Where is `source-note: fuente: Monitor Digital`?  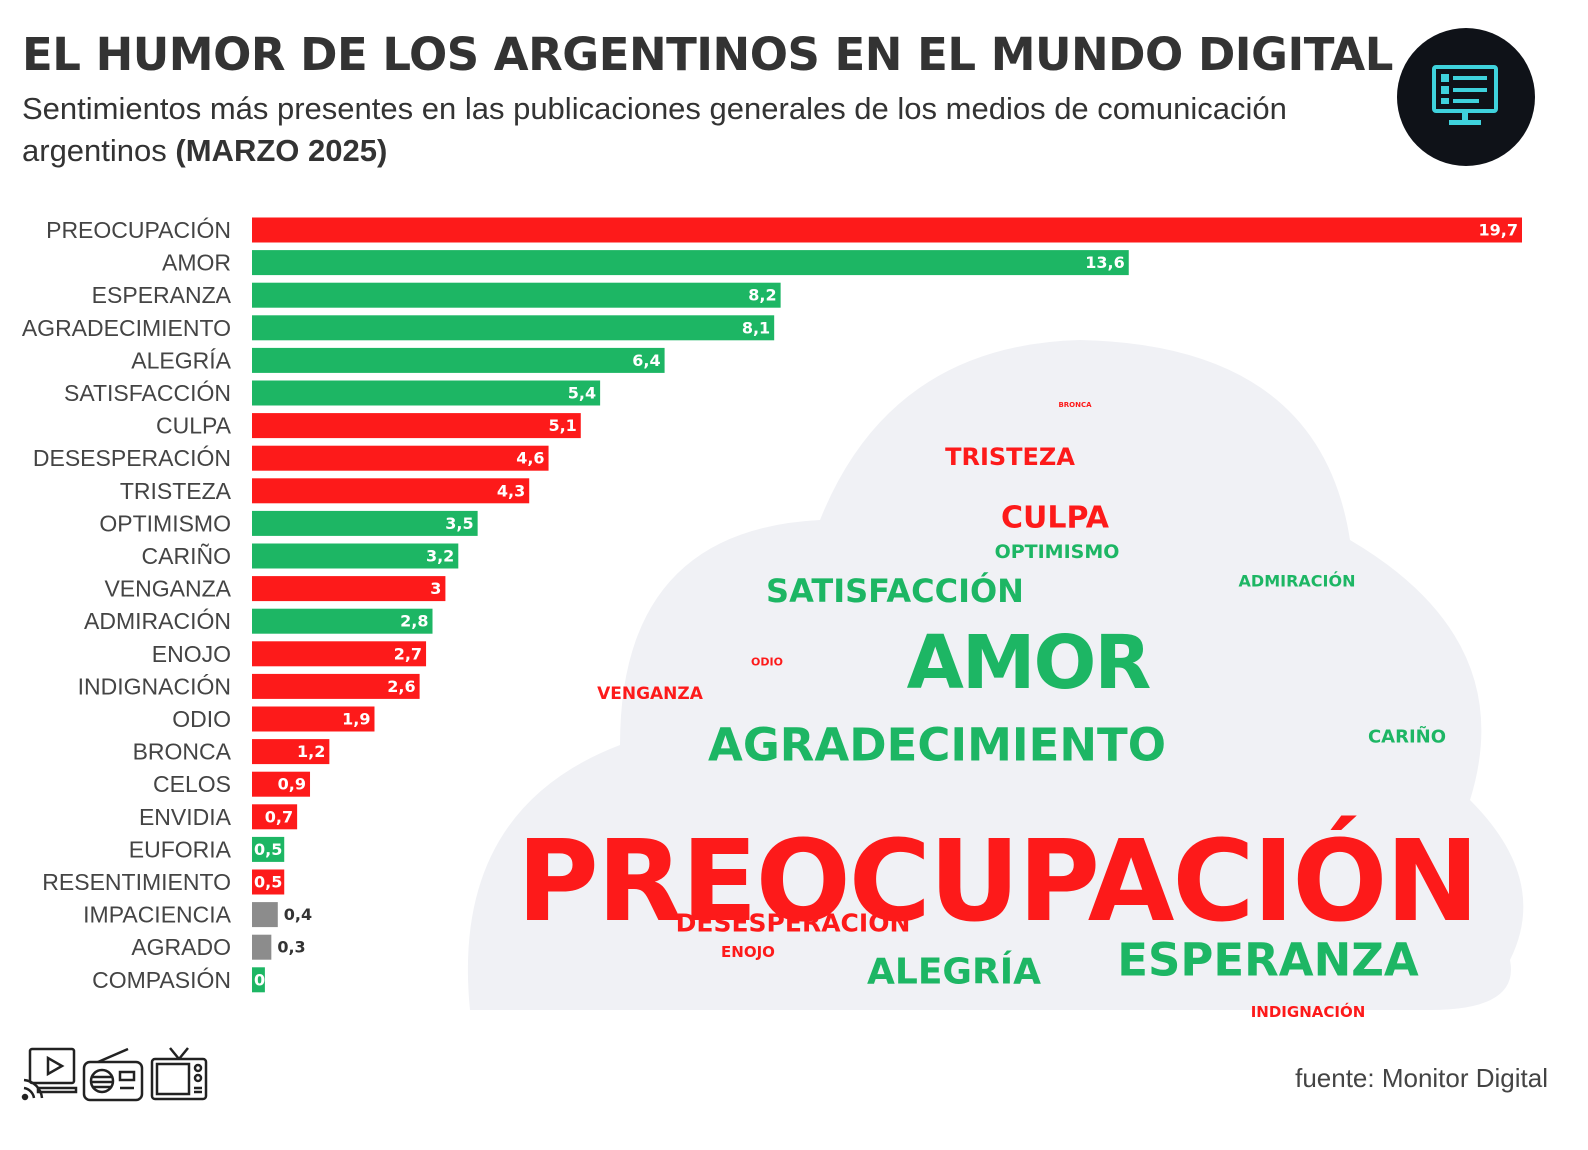 source-note: fuente: Monitor Digital is located at coordinates (1421, 1078).